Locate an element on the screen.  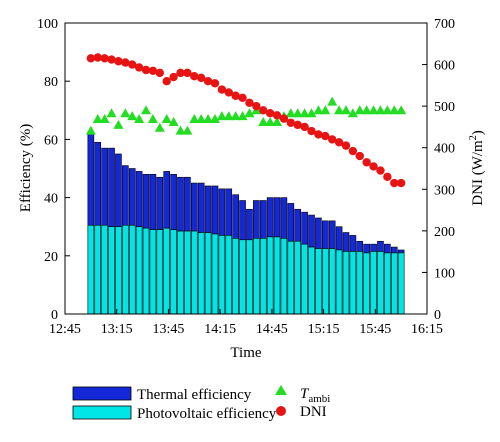
y-right-axis-label-close: ) is located at coordinates (478, 132).